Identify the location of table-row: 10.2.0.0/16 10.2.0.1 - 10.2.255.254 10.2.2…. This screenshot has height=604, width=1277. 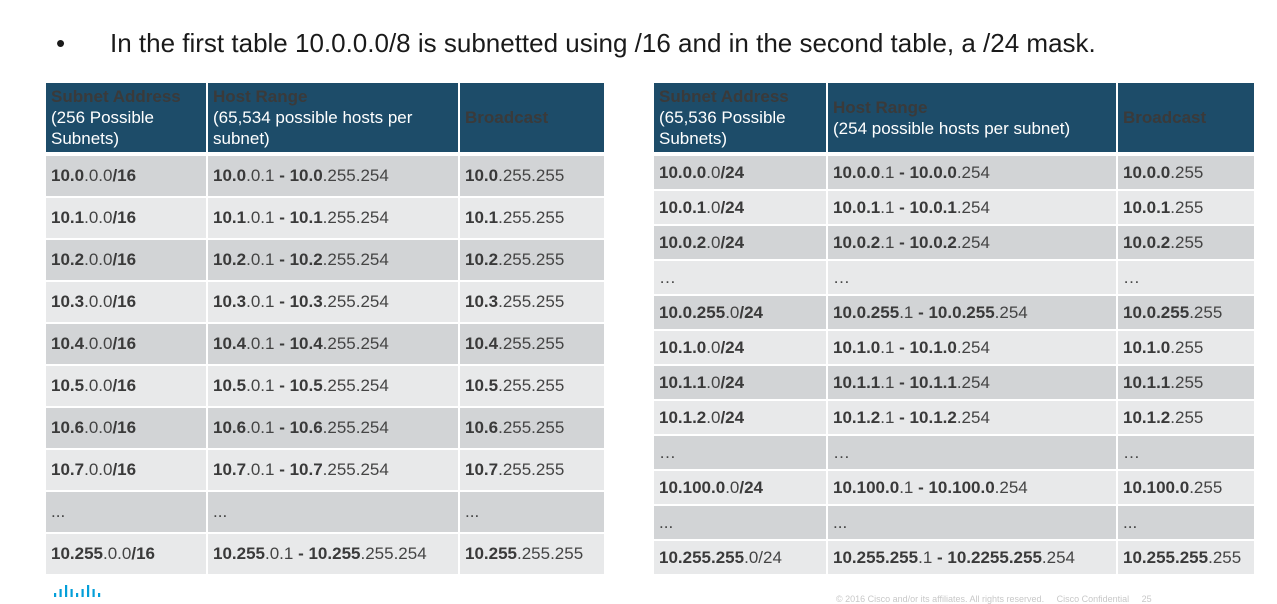
(325, 260).